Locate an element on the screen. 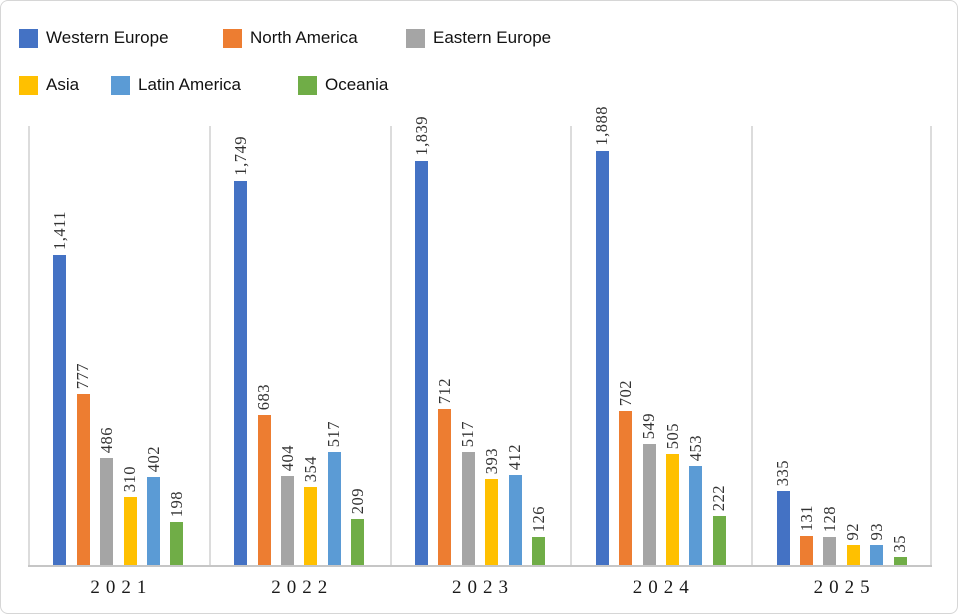 This screenshot has width=958, height=614. bar-value-label-2025-north-america: 131 is located at coordinates (806, 517).